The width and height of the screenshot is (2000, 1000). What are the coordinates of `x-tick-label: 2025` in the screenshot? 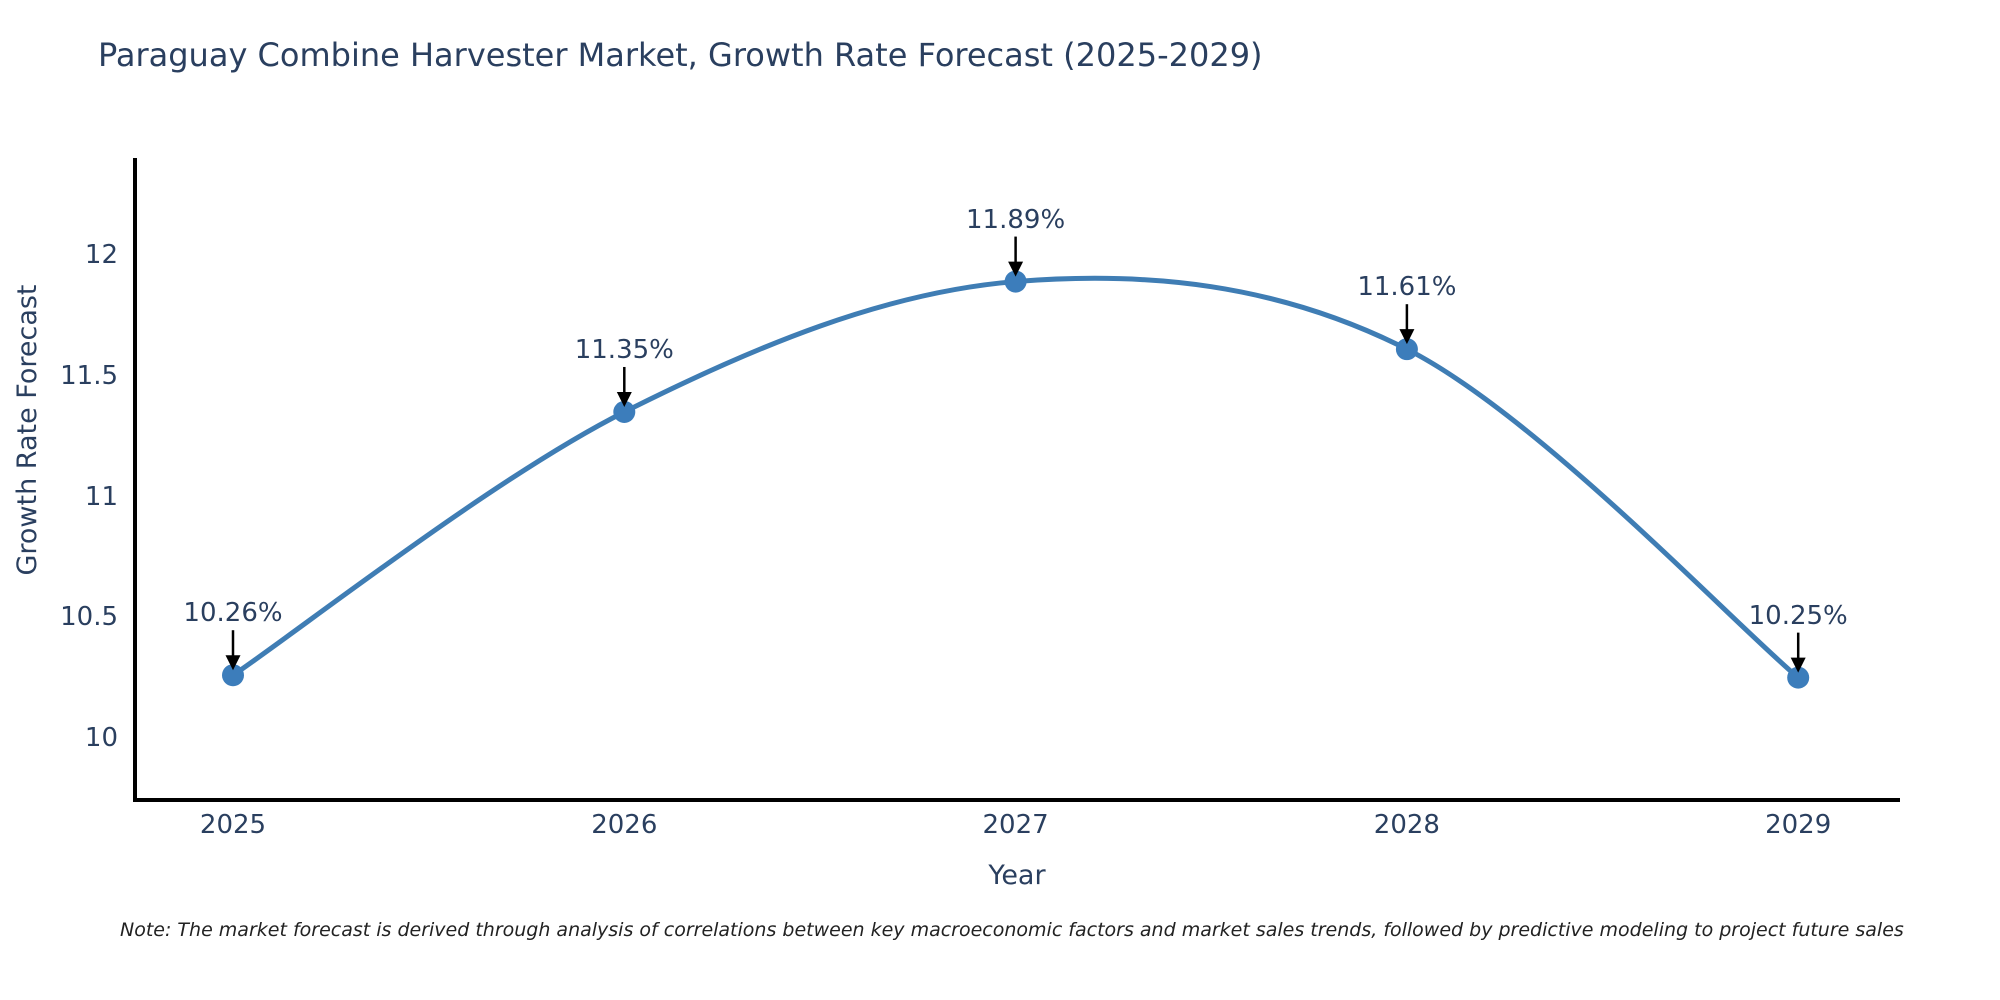 It's located at (233, 825).